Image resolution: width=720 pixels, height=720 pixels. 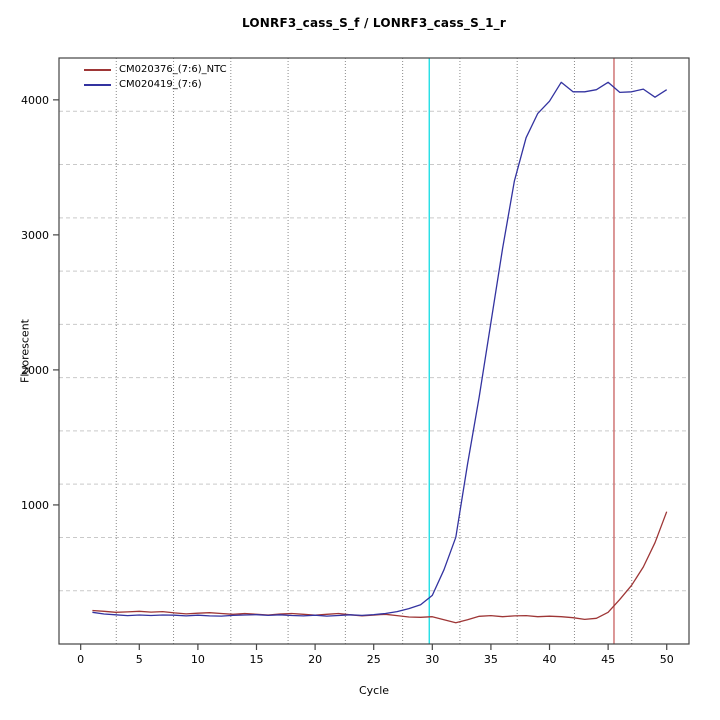 I want to click on y-axis-title: Fluorescent, so click(x=25, y=351).